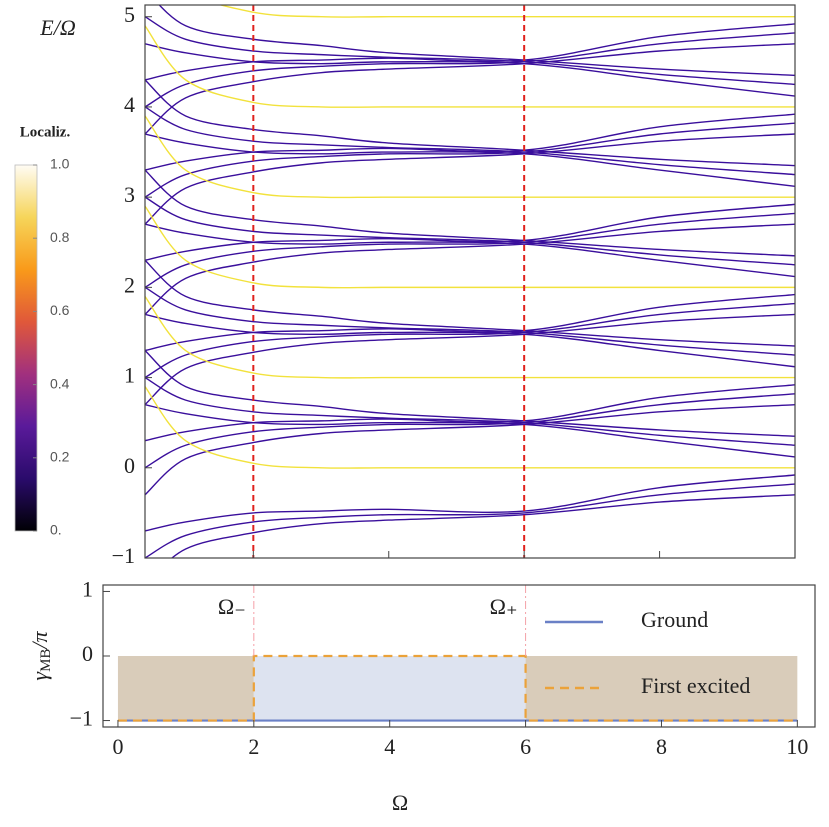  I want to click on plot-area, so click(457, 653).